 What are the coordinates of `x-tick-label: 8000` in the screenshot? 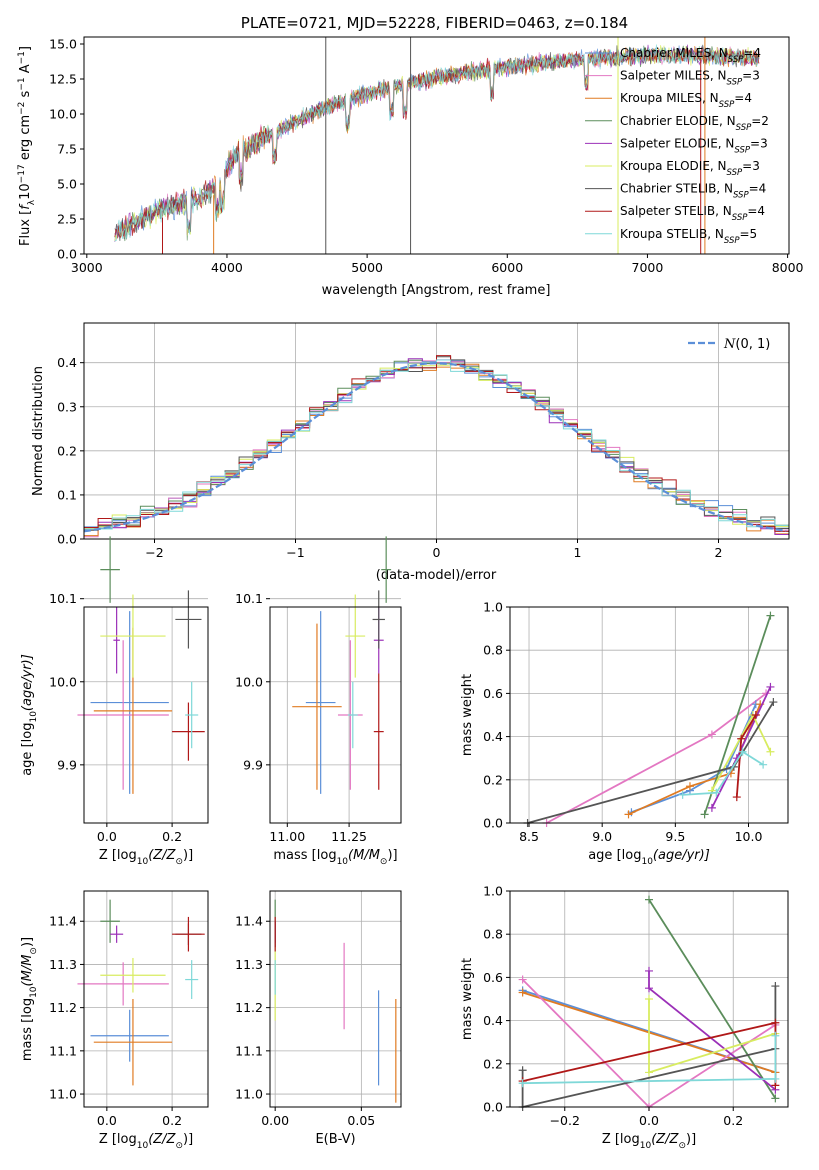 It's located at (788, 267).